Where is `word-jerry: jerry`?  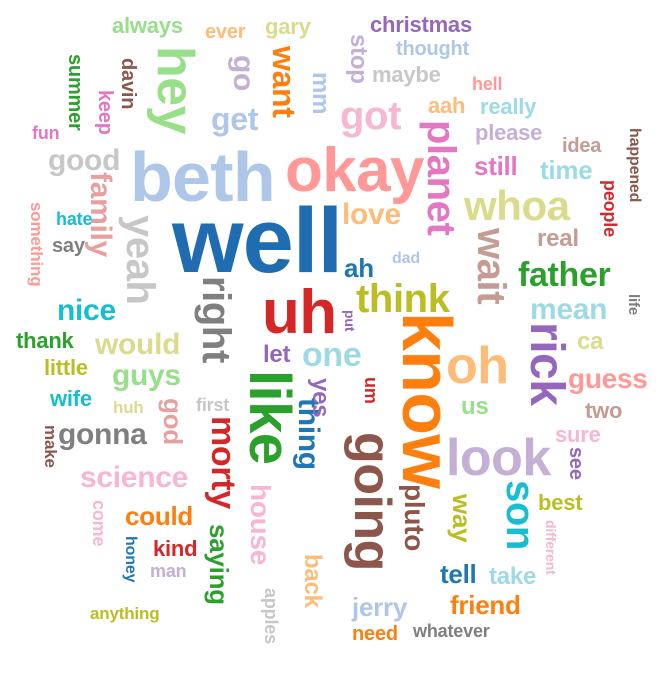 word-jerry: jerry is located at coordinates (380, 607).